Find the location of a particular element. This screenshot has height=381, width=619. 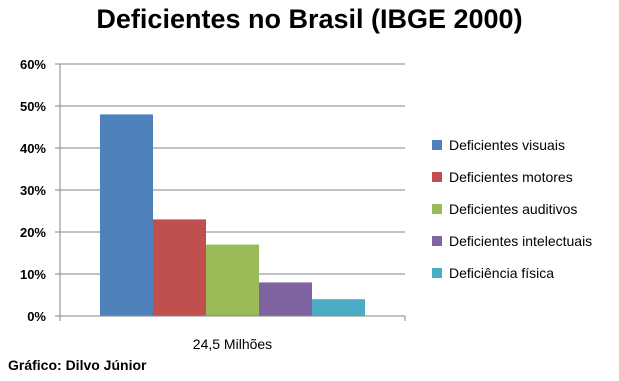

y-tick-label: 60% is located at coordinates (33, 64).